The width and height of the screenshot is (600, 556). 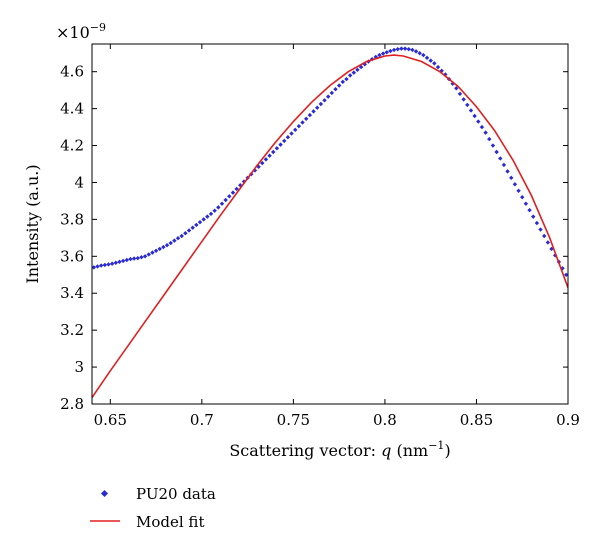 I want to click on x-tick-label: 0.7, so click(x=202, y=420).